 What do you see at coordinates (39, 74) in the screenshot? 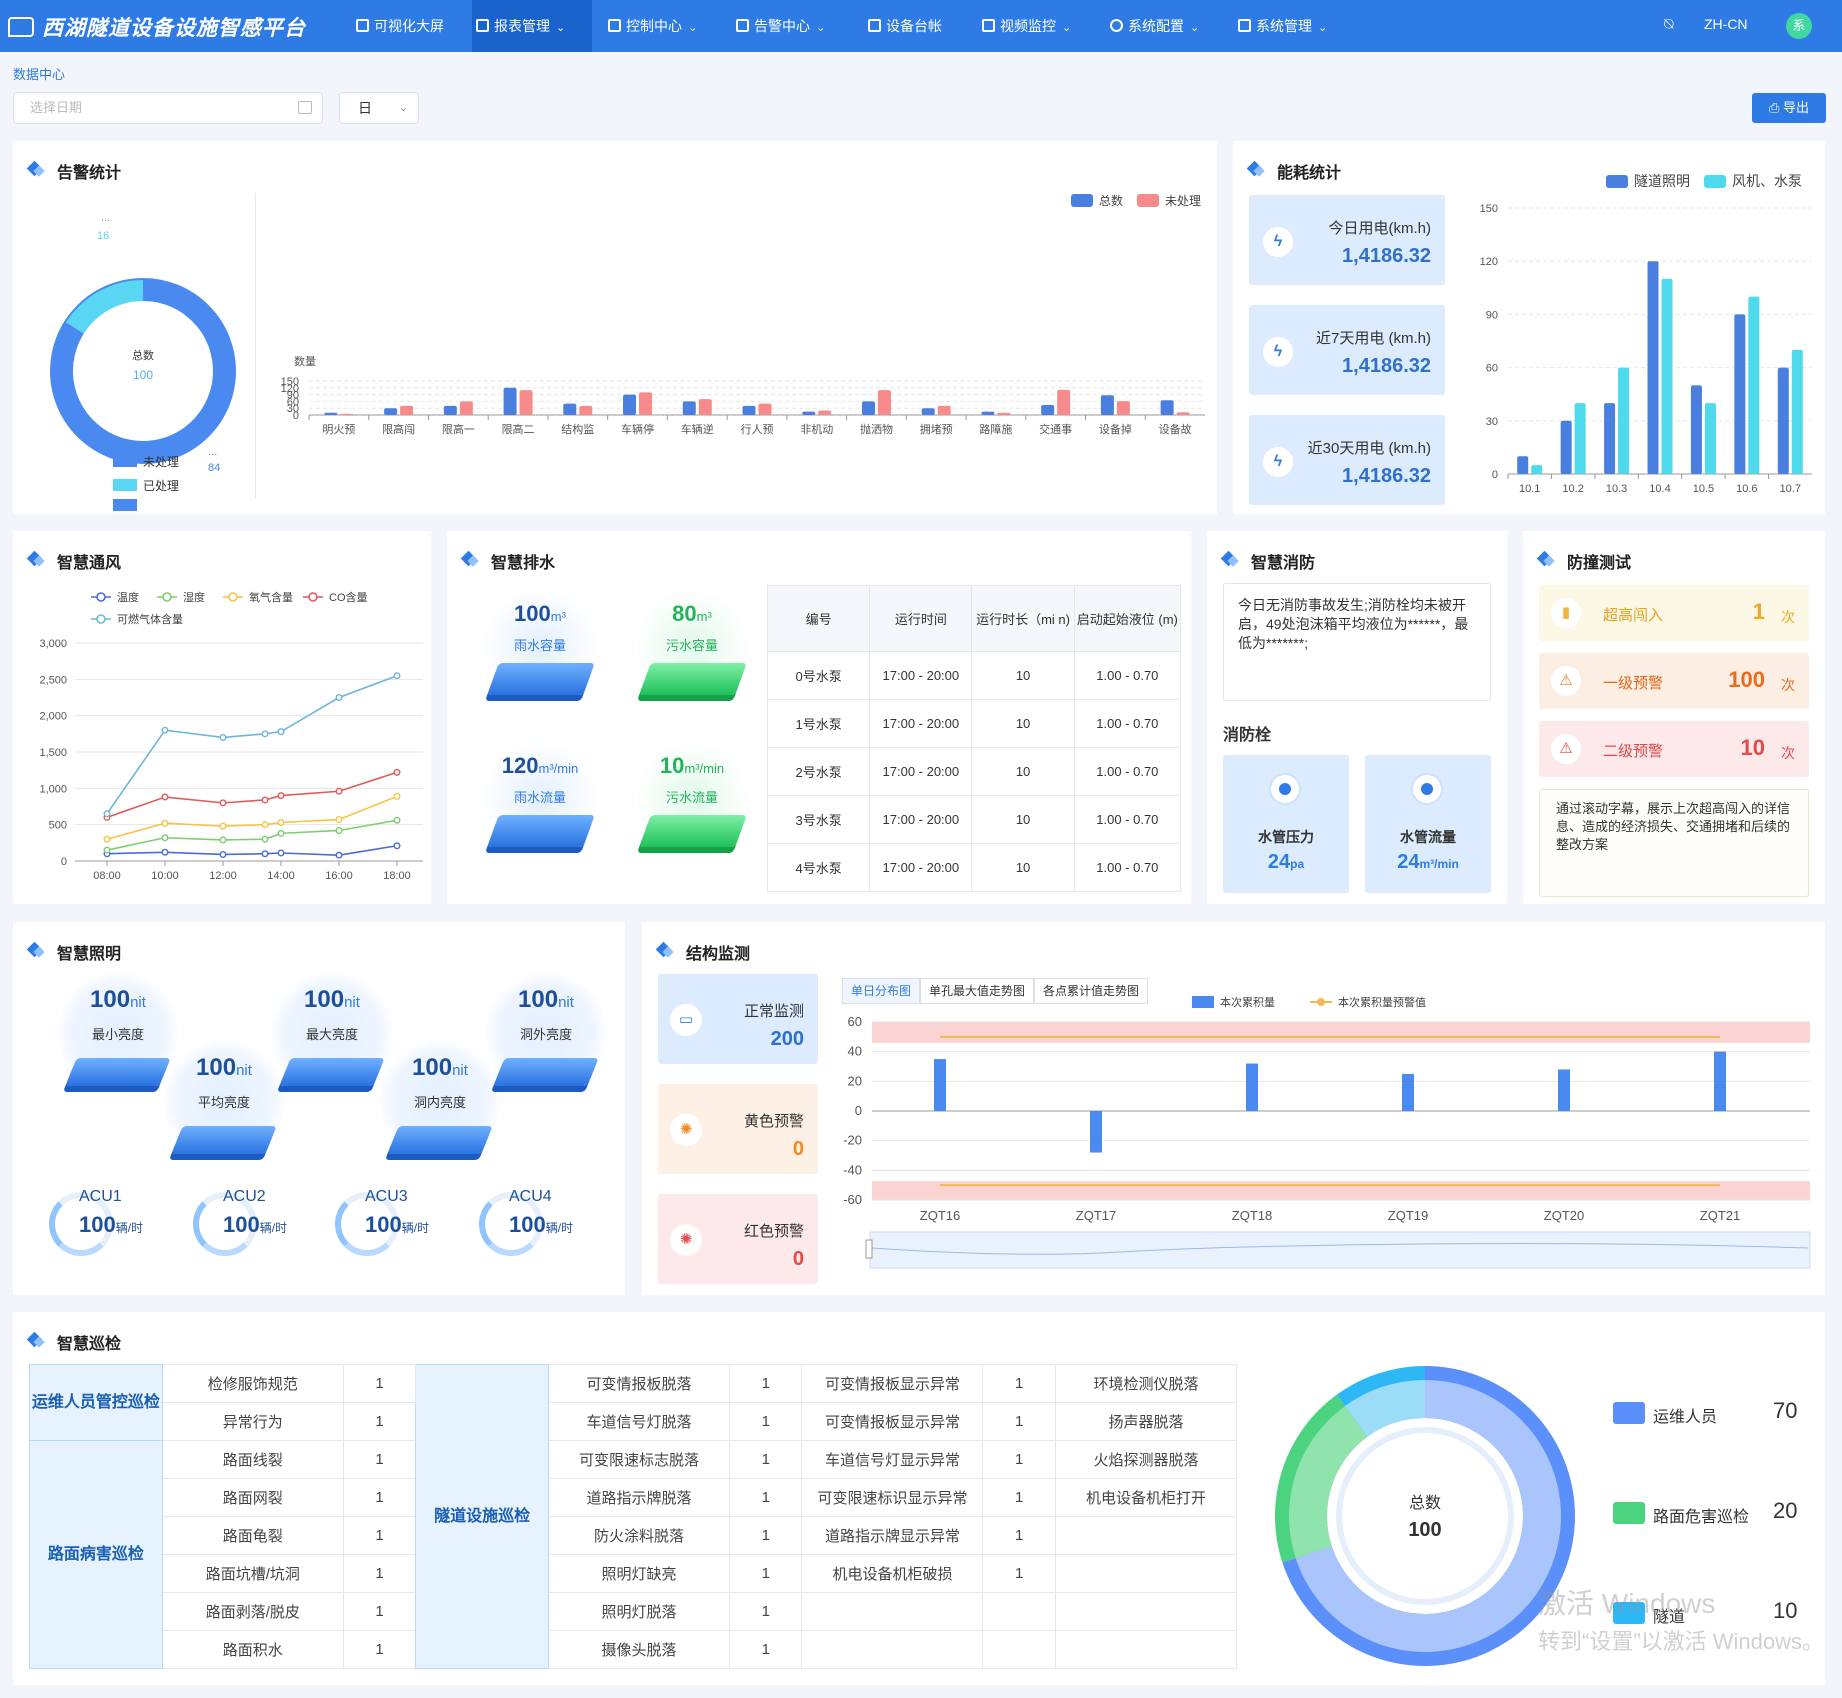
I see `breadcrumb: 数据中心` at bounding box center [39, 74].